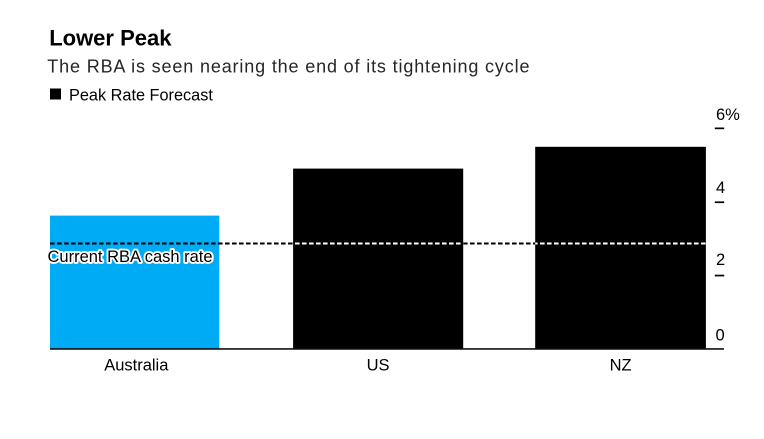 The width and height of the screenshot is (764, 439). What do you see at coordinates (378, 366) in the screenshot?
I see `svg-text: US` at bounding box center [378, 366].